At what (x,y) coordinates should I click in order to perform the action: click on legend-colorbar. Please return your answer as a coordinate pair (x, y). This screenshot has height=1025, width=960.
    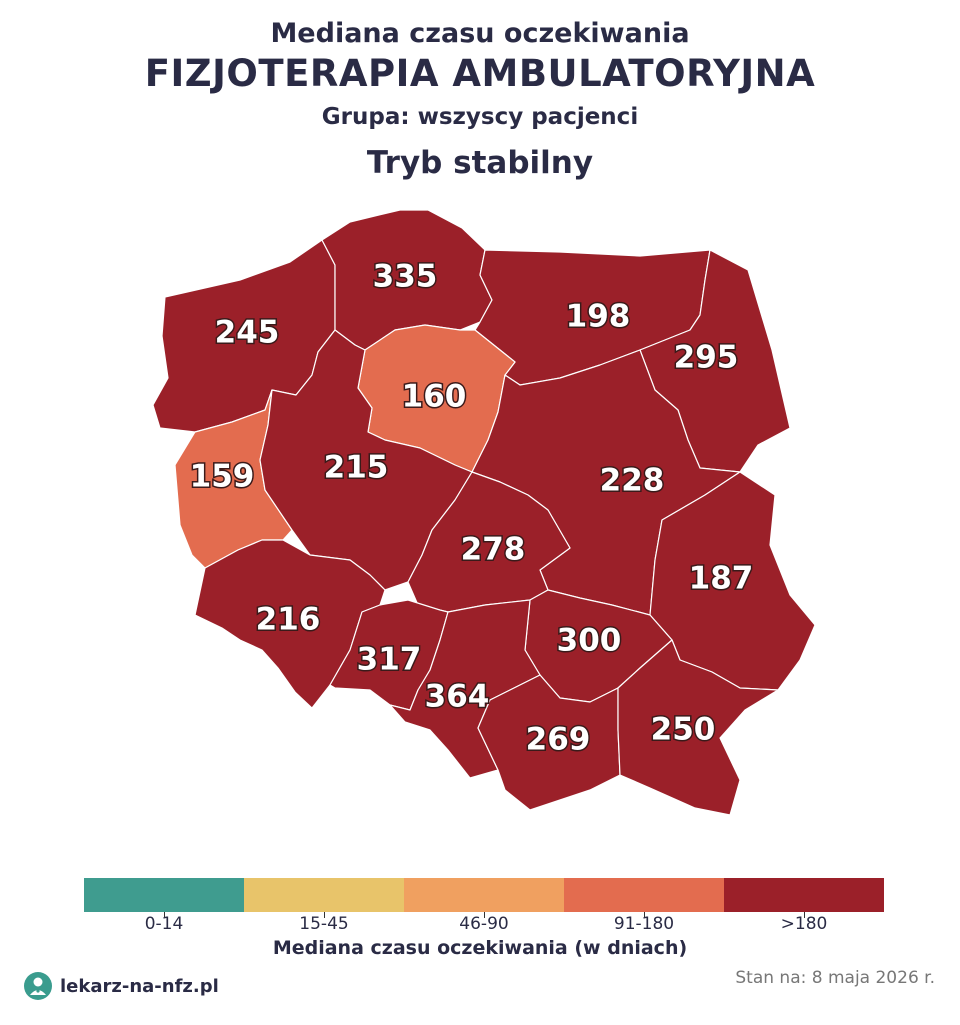
    Looking at the image, I should click on (484, 895).